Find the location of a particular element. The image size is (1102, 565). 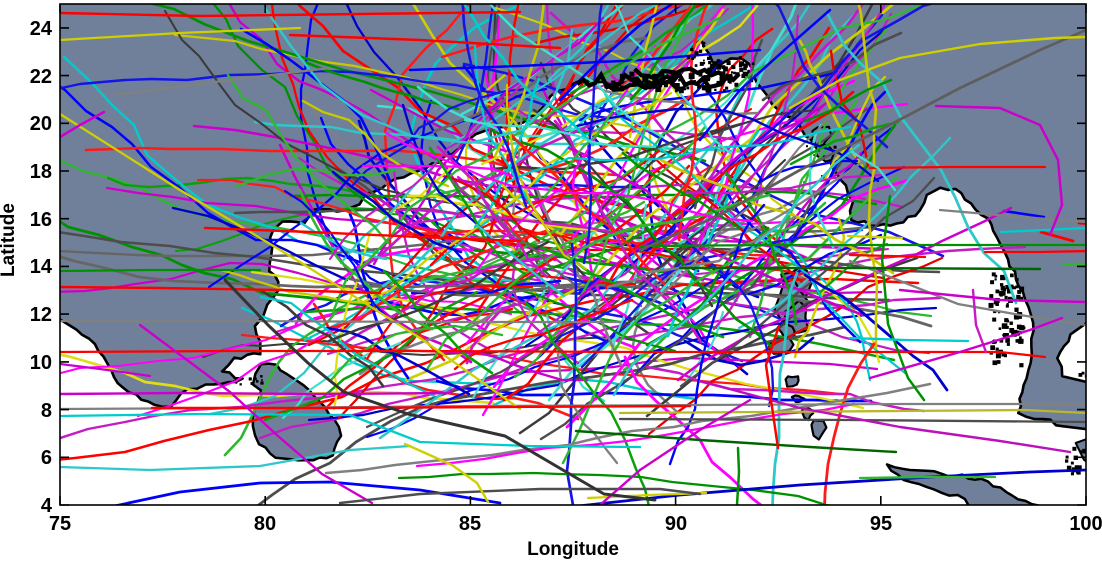

svg-text: 100 is located at coordinates (1085, 524).